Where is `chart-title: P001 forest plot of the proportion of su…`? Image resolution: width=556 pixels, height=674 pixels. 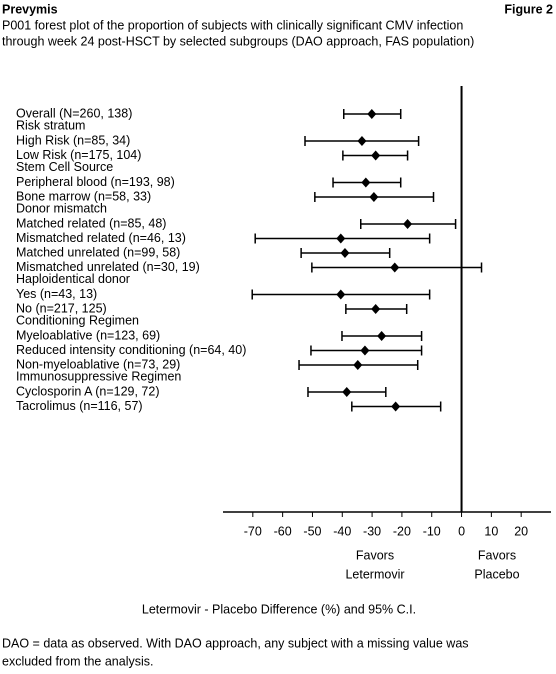
chart-title: P001 forest plot of the proportion of su… is located at coordinates (232, 25).